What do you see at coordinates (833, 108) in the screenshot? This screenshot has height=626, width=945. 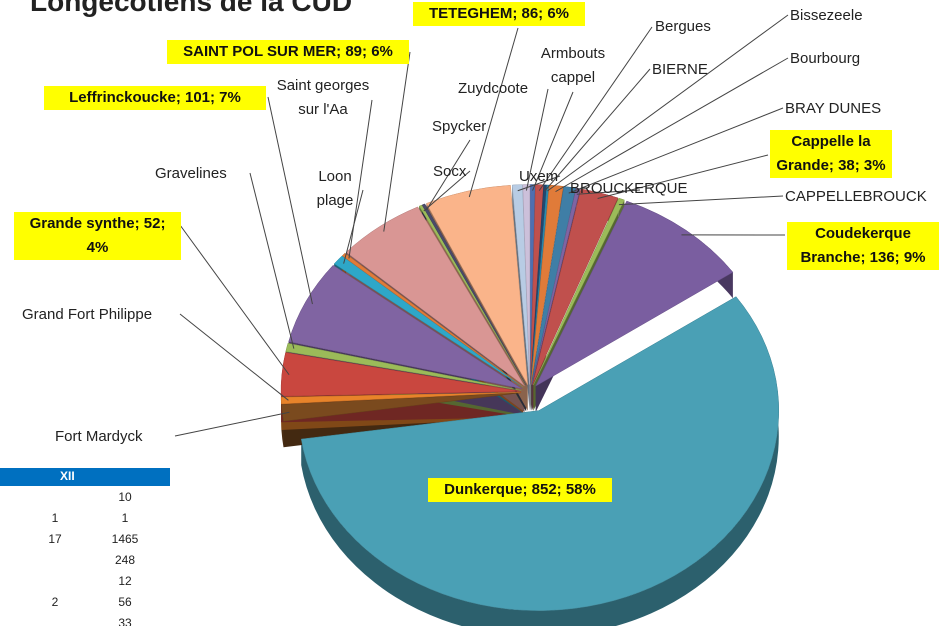 I see `category-label: BRAY DUNES` at bounding box center [833, 108].